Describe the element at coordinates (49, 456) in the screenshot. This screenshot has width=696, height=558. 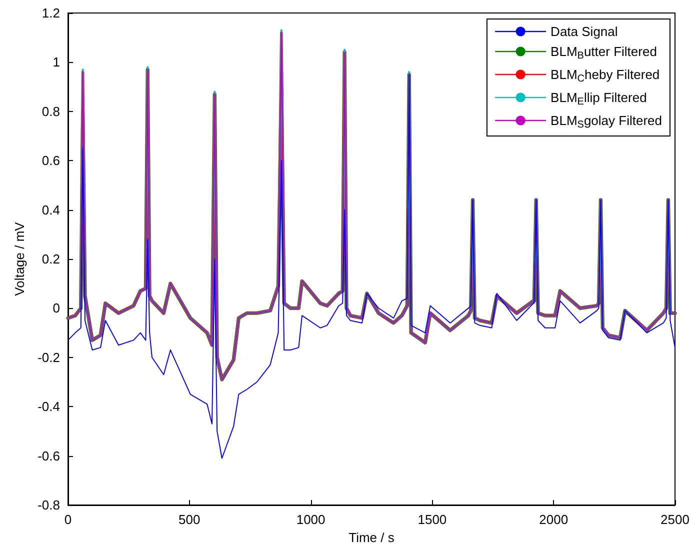
I see `y-tick-label: -0.6` at that location.